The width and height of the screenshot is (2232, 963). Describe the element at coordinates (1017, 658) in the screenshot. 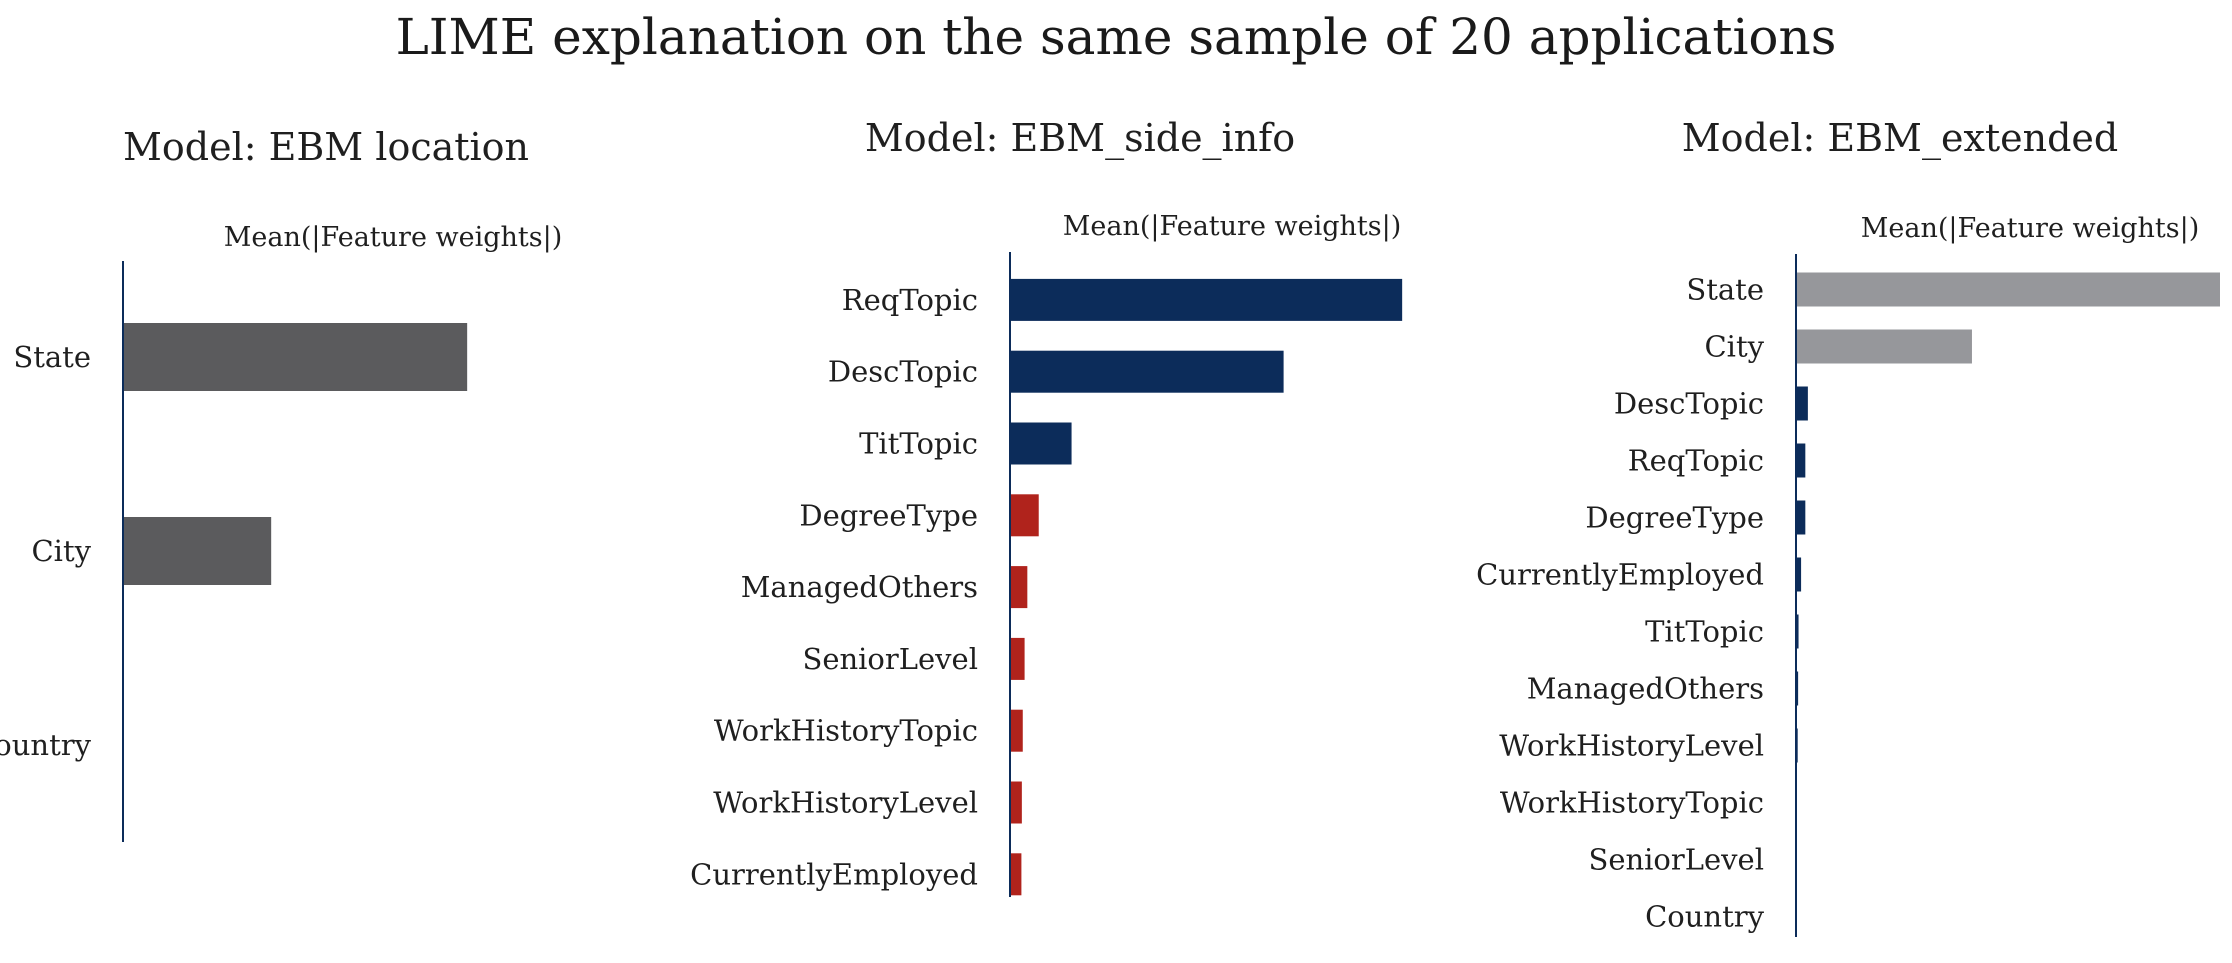

I see `bar-SeniorLevel` at that location.